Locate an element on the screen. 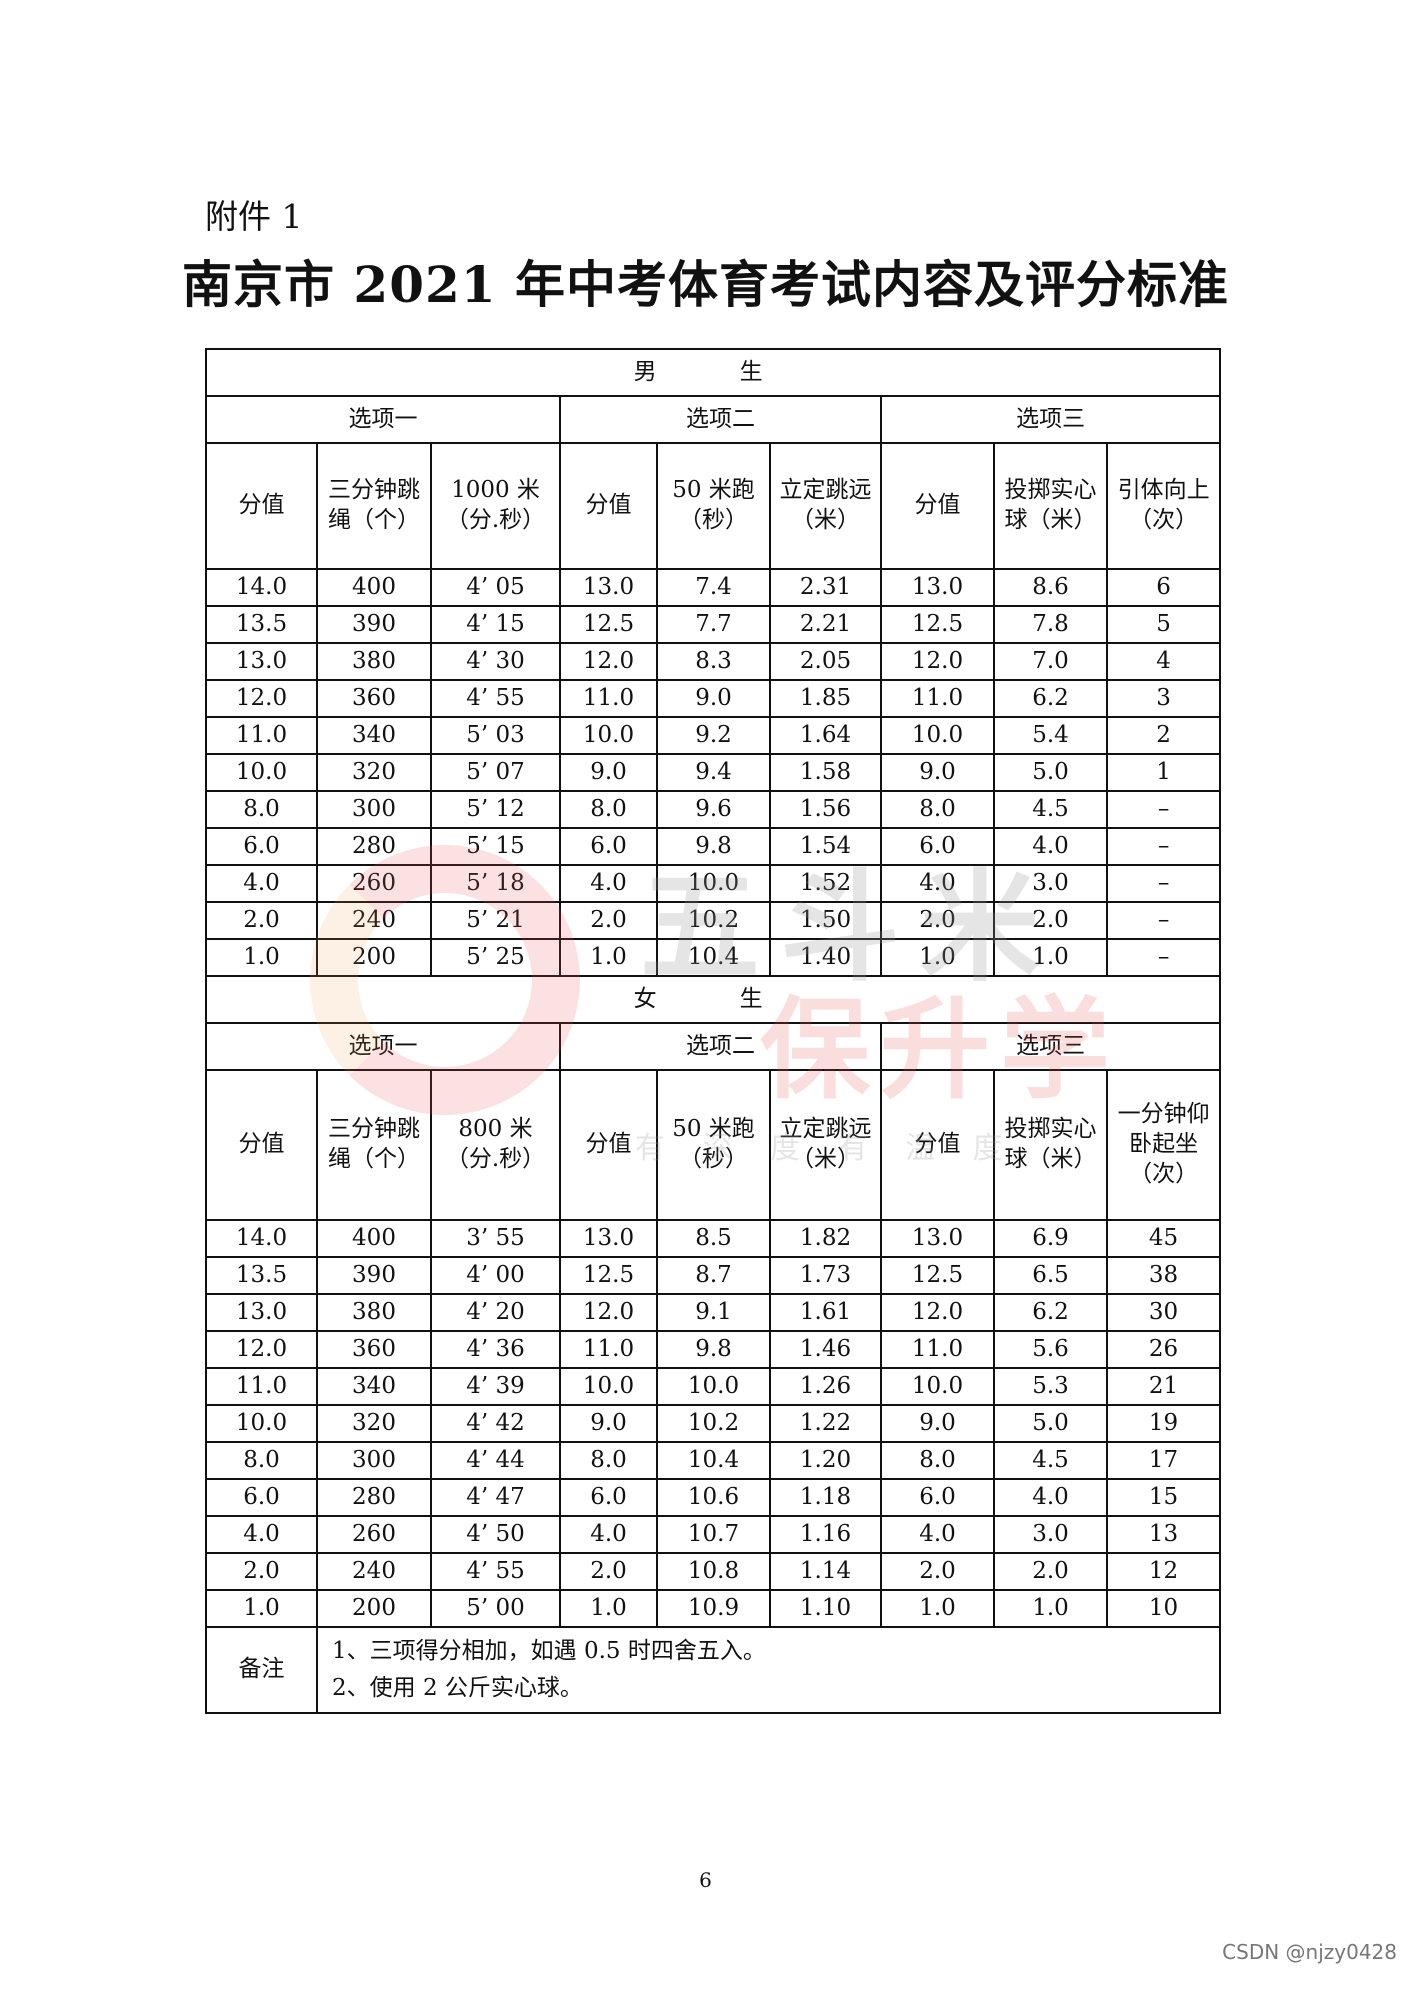 This screenshot has height=1995, width=1411. table-cell: 1.0 is located at coordinates (937, 1608).